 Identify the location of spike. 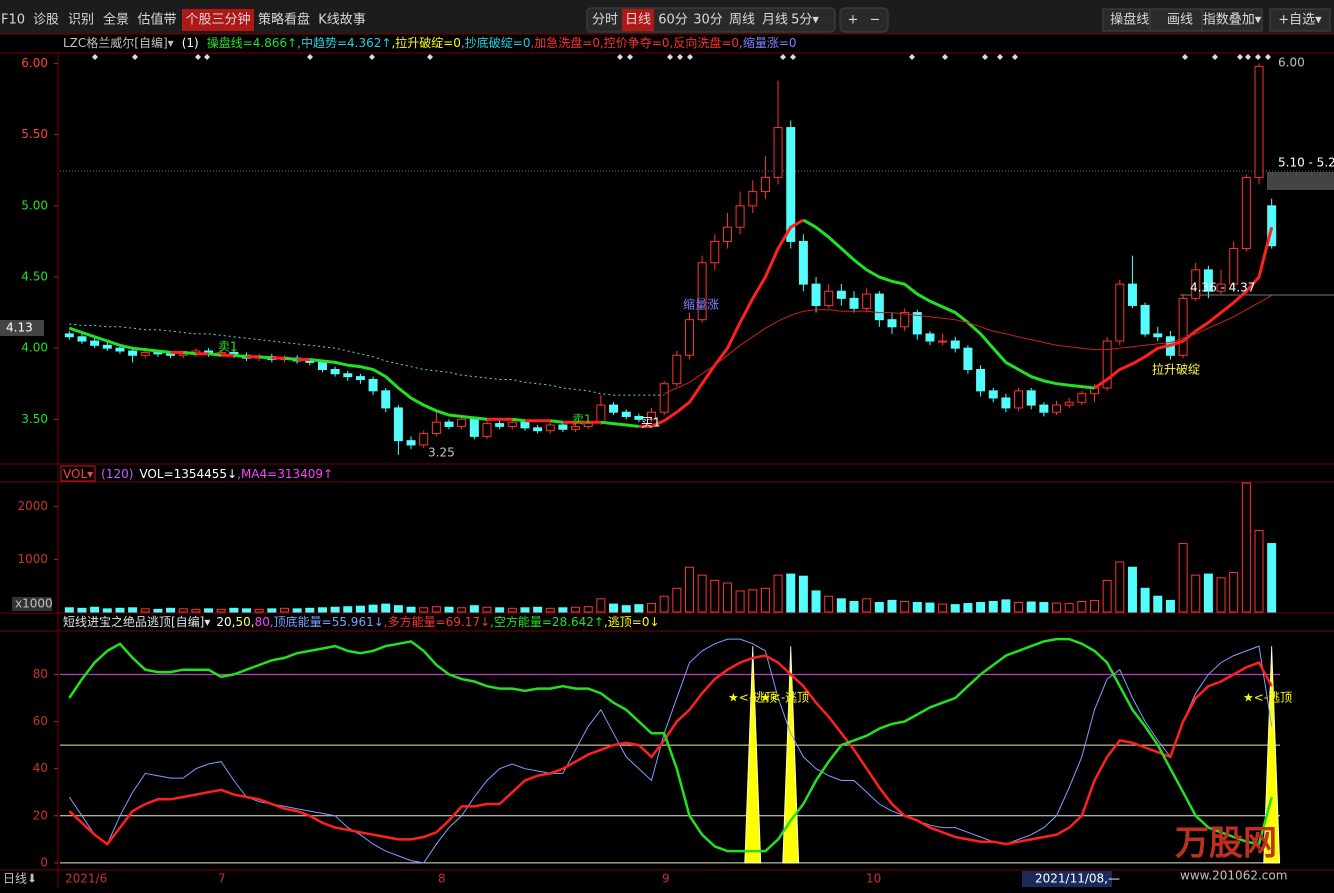
(753, 755).